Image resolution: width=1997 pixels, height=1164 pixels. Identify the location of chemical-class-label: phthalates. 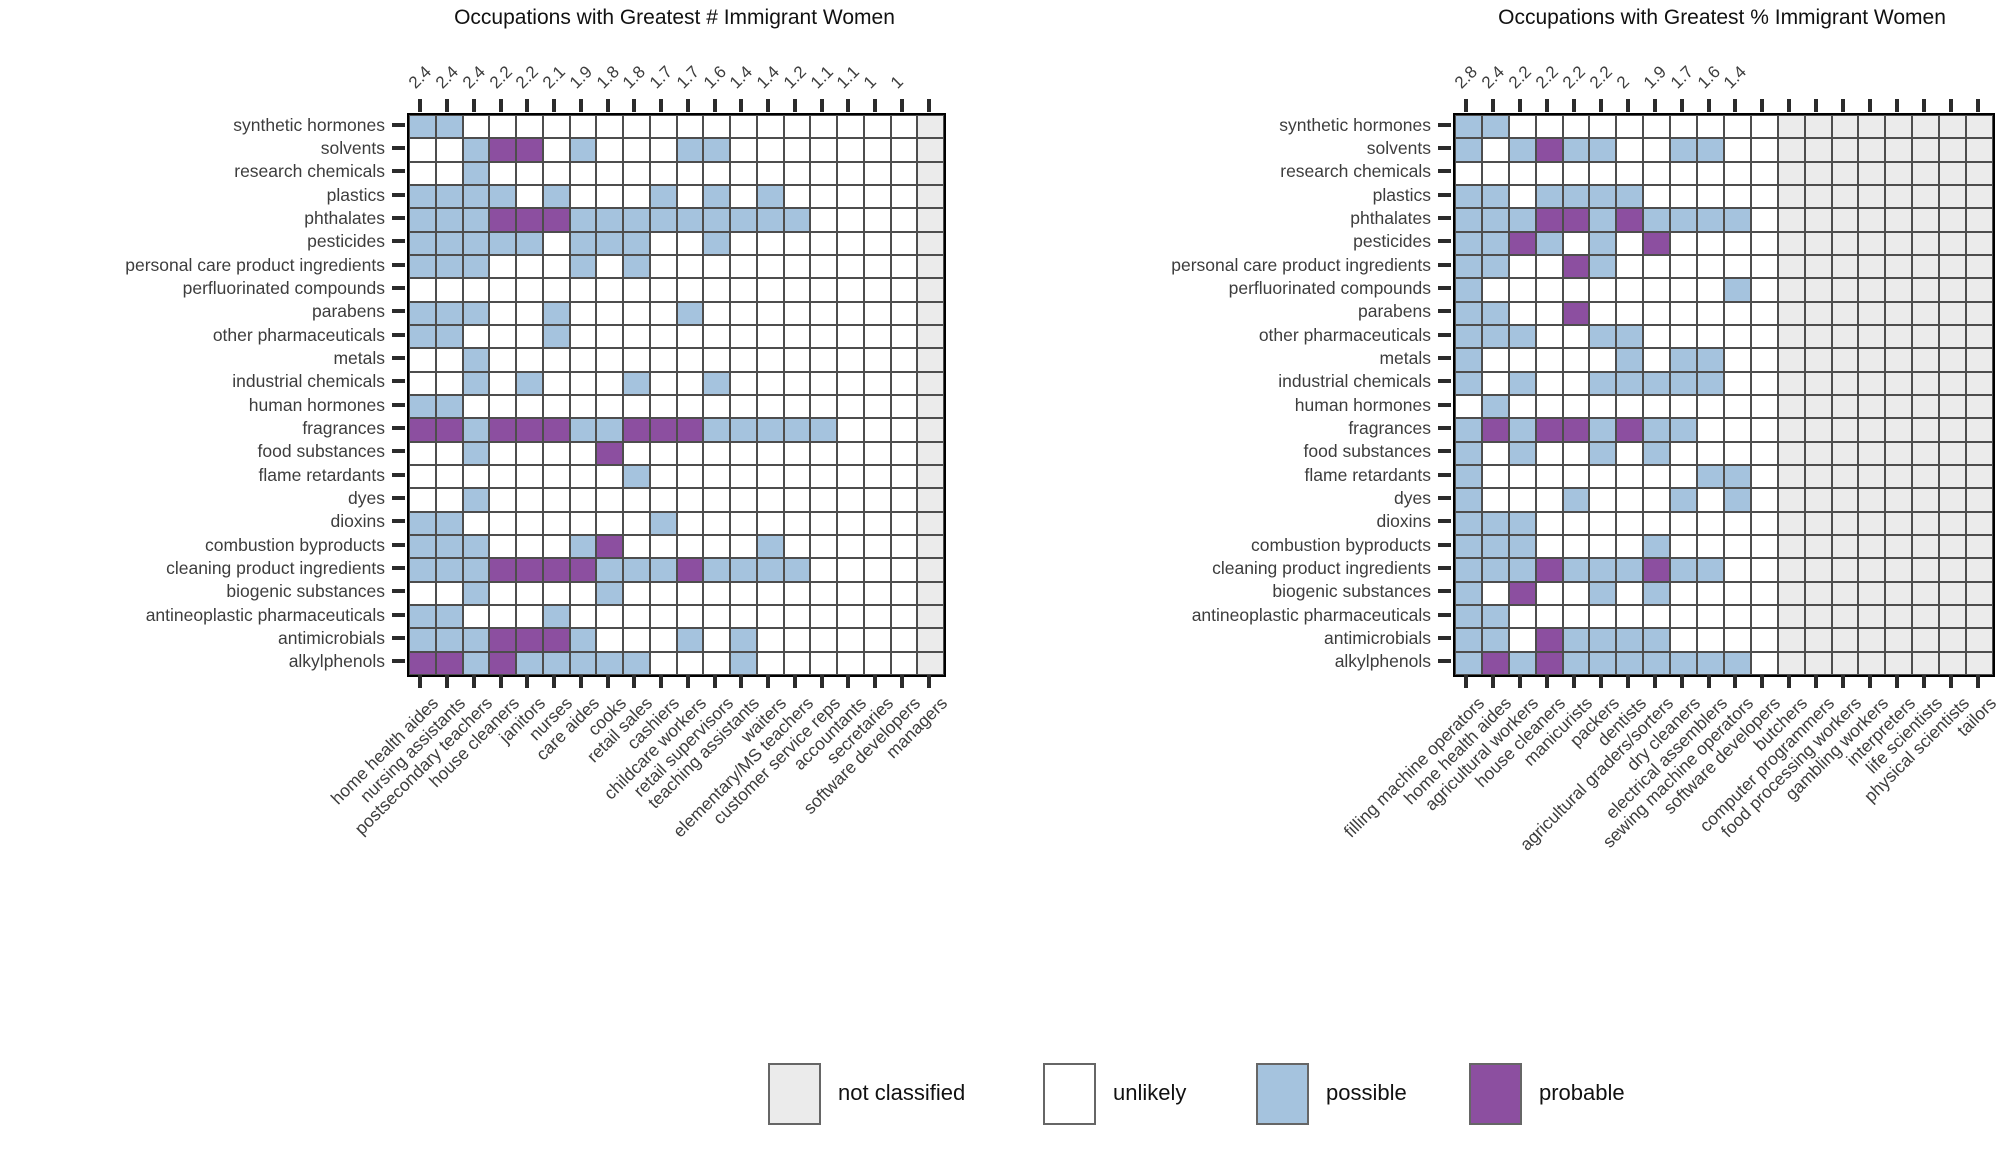
(344, 217).